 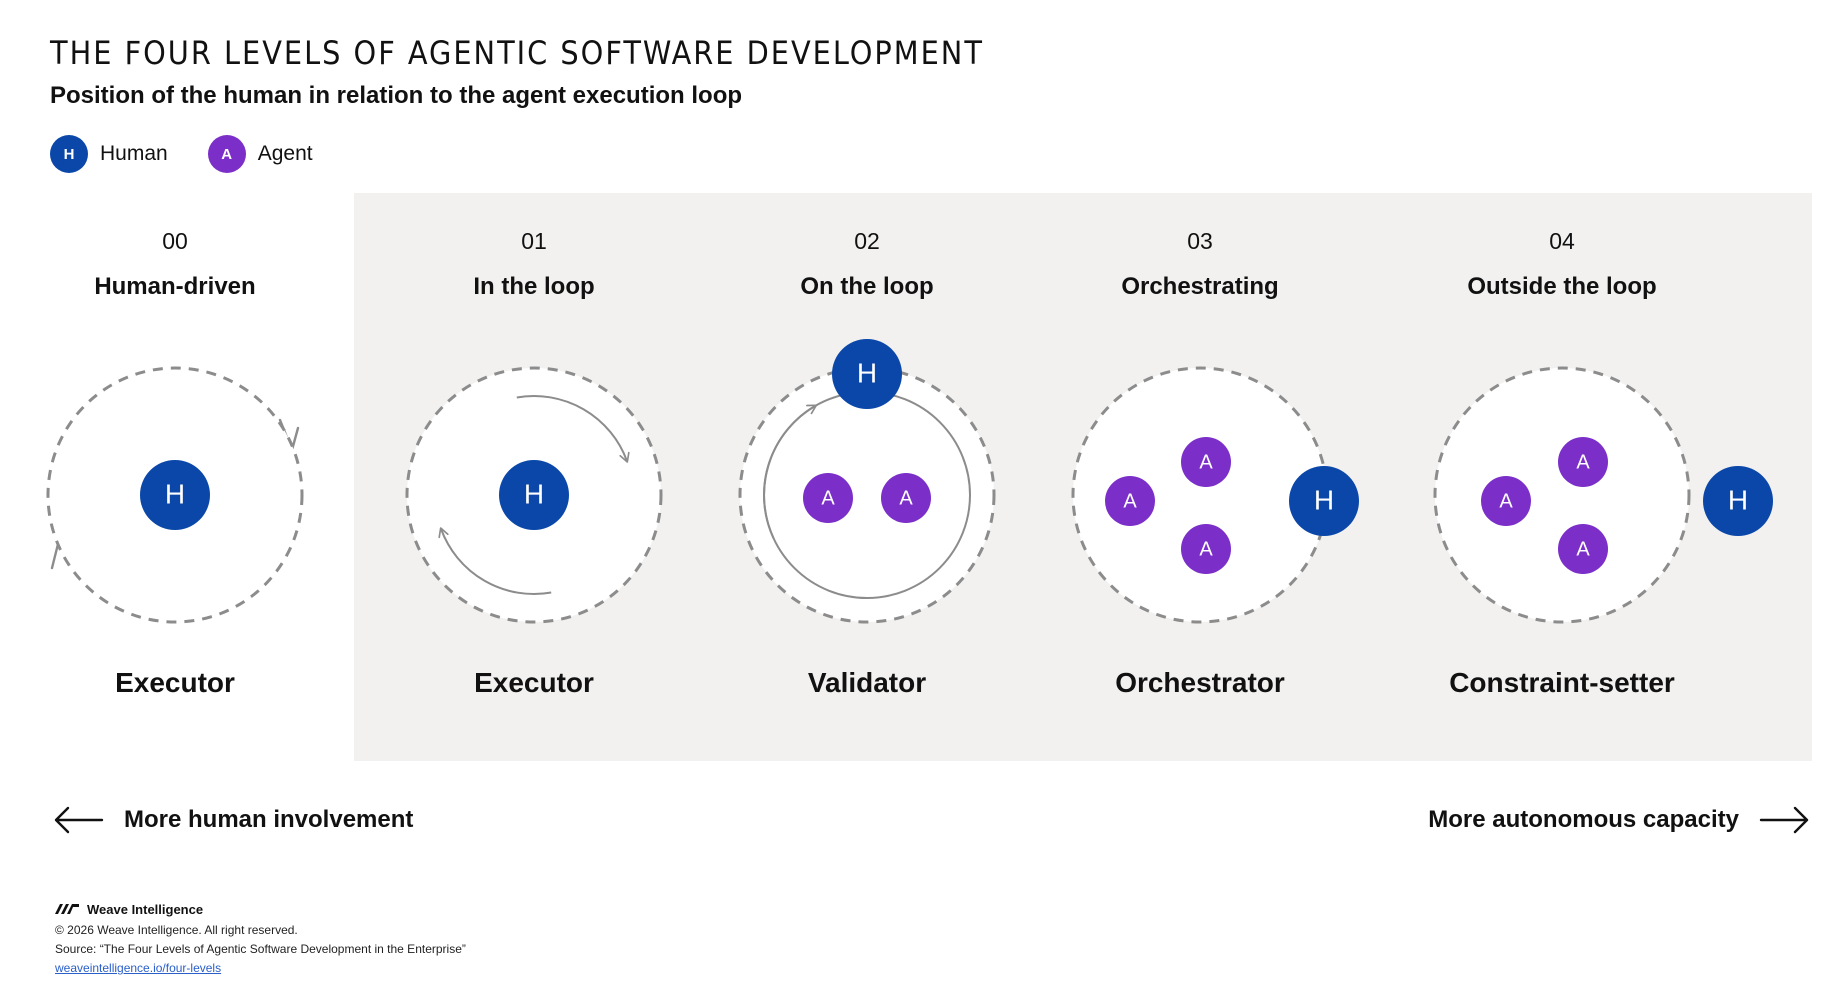 What do you see at coordinates (175, 682) in the screenshot?
I see `role-00: Executor` at bounding box center [175, 682].